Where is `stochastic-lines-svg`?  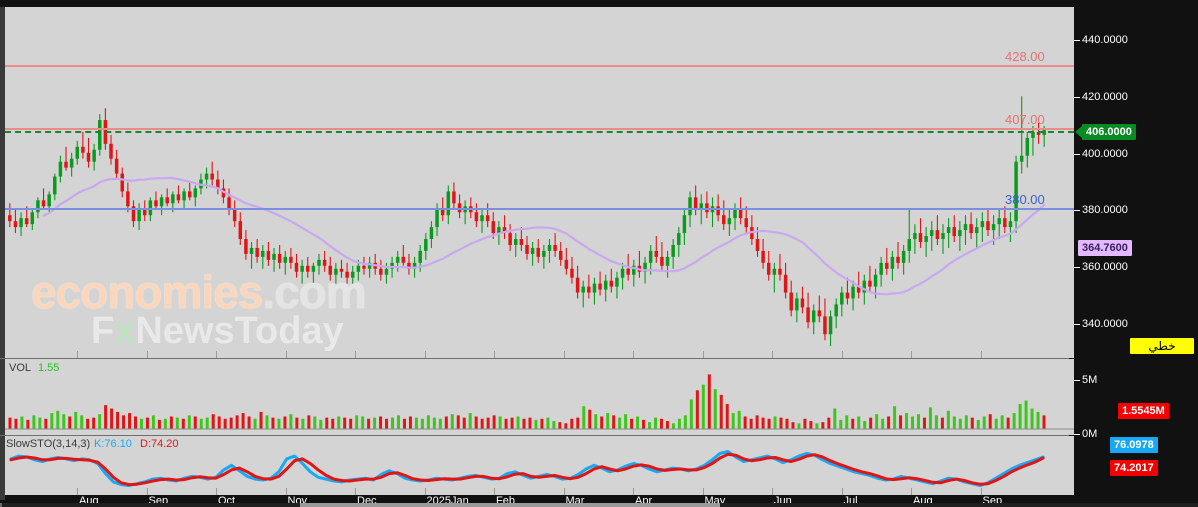
stochastic-lines-svg is located at coordinates (527, 469).